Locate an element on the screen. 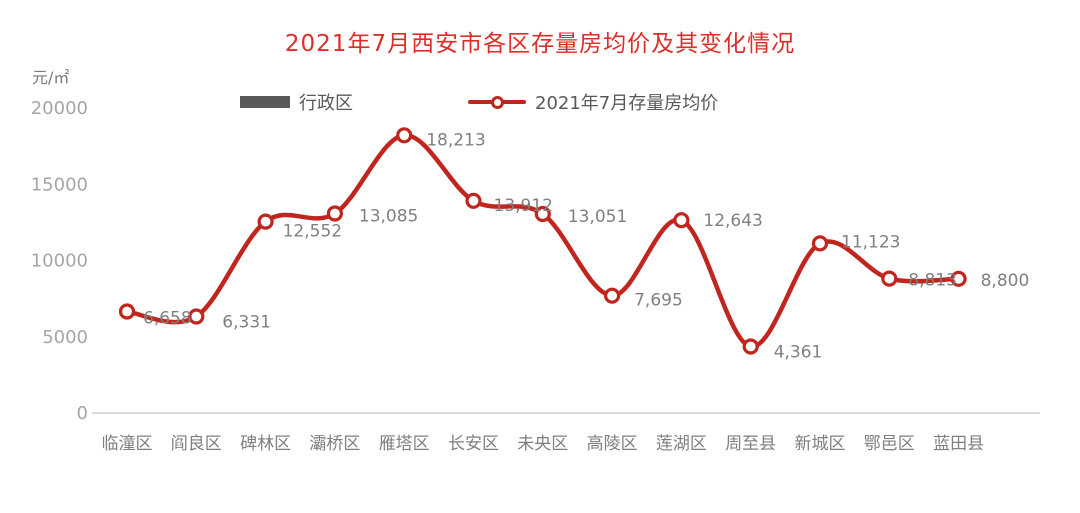 Image resolution: width=1080 pixels, height=513 pixels. y-axis-tick-label: 10000 is located at coordinates (59, 261).